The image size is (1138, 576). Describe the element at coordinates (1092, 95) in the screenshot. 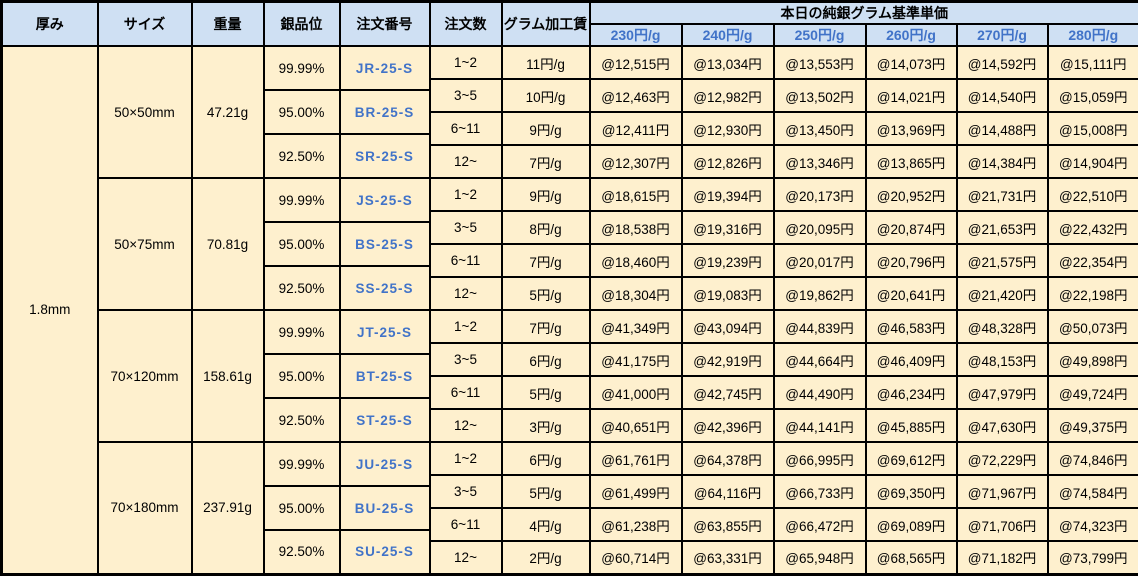

I see `price-cell: @15,059円` at that location.